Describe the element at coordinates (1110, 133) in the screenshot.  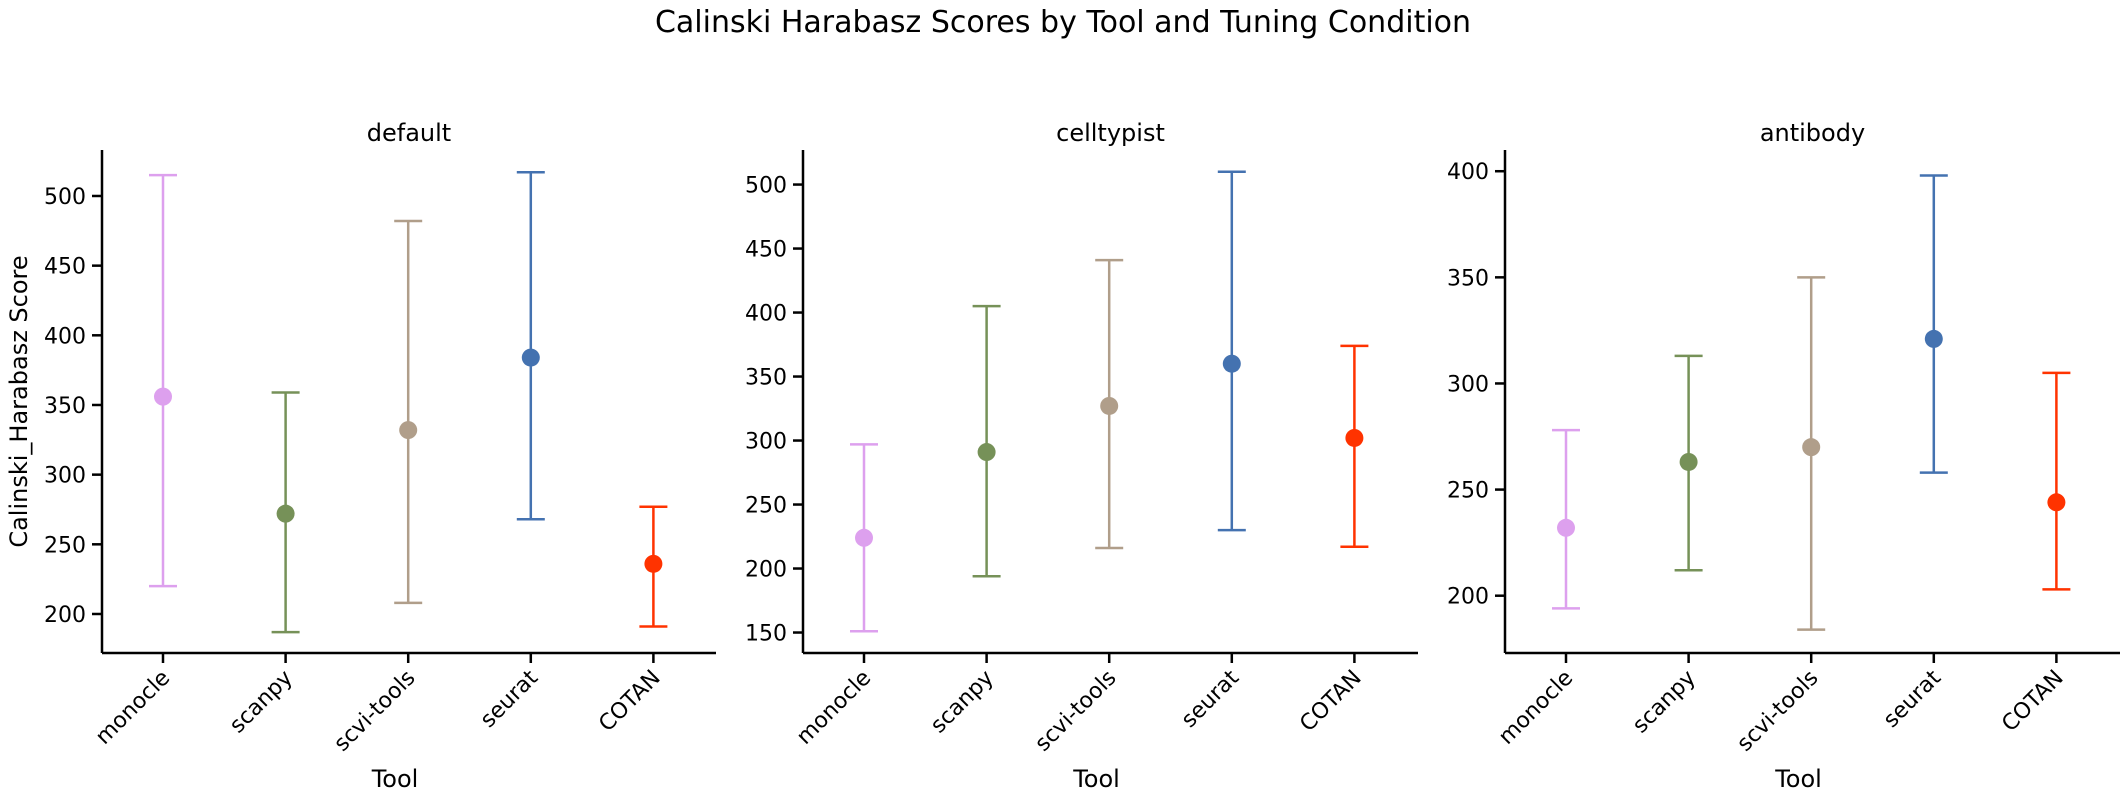
I see `panel-title: celltypist` at that location.